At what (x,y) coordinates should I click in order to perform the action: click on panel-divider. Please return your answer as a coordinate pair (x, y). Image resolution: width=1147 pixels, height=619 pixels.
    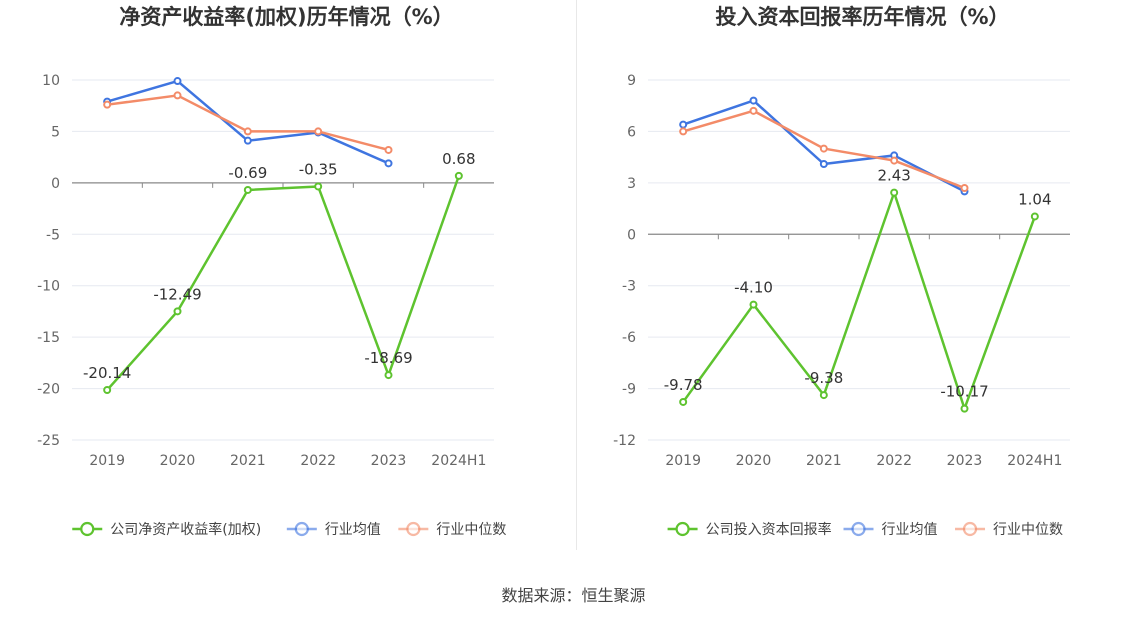
    Looking at the image, I should click on (576, 275).